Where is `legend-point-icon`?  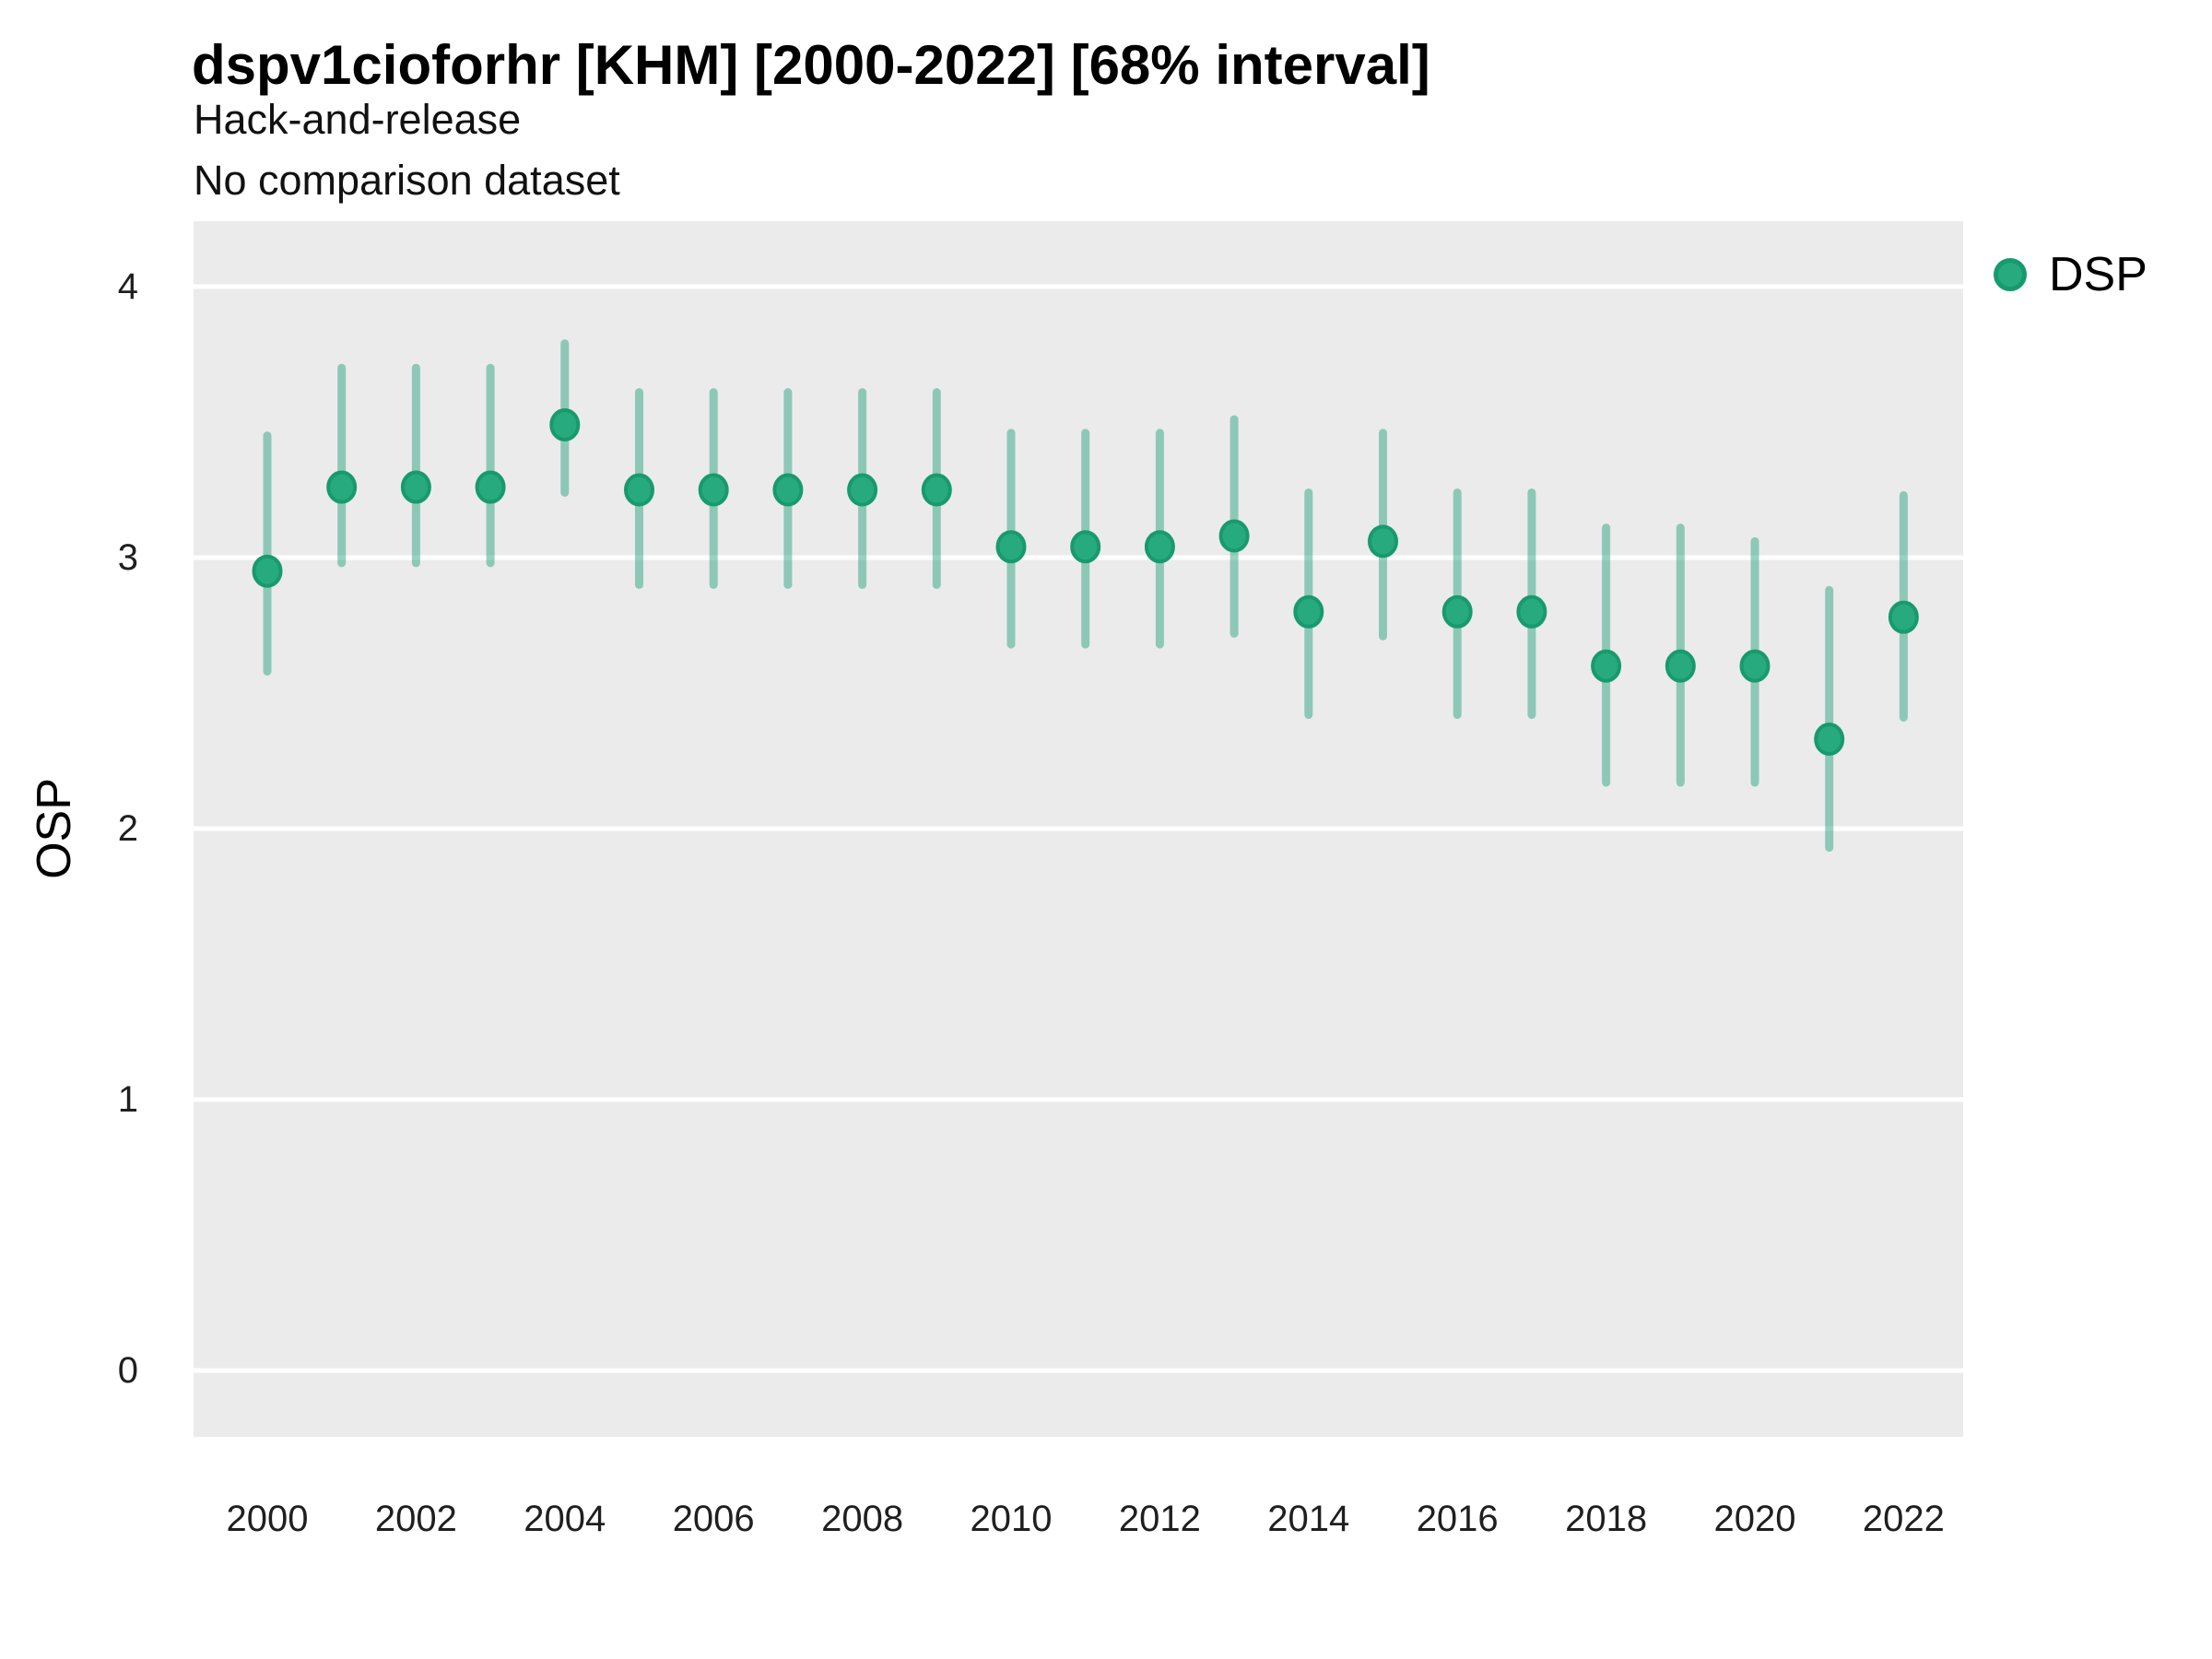
legend-point-icon is located at coordinates (2010, 274).